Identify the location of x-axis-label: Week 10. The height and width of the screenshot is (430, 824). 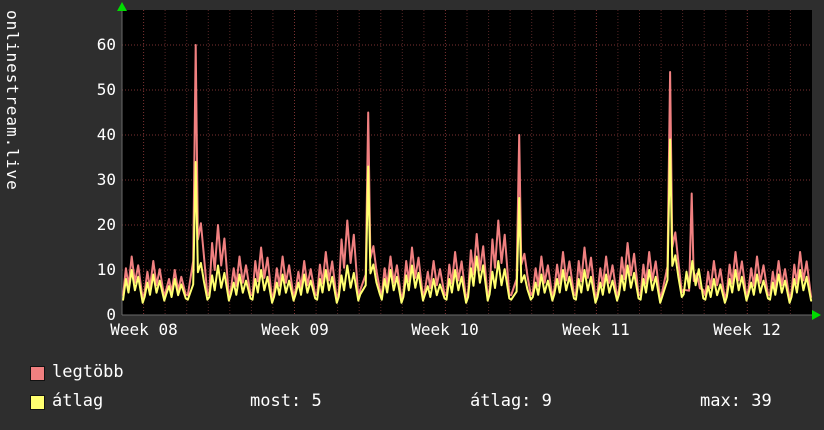
(445, 329).